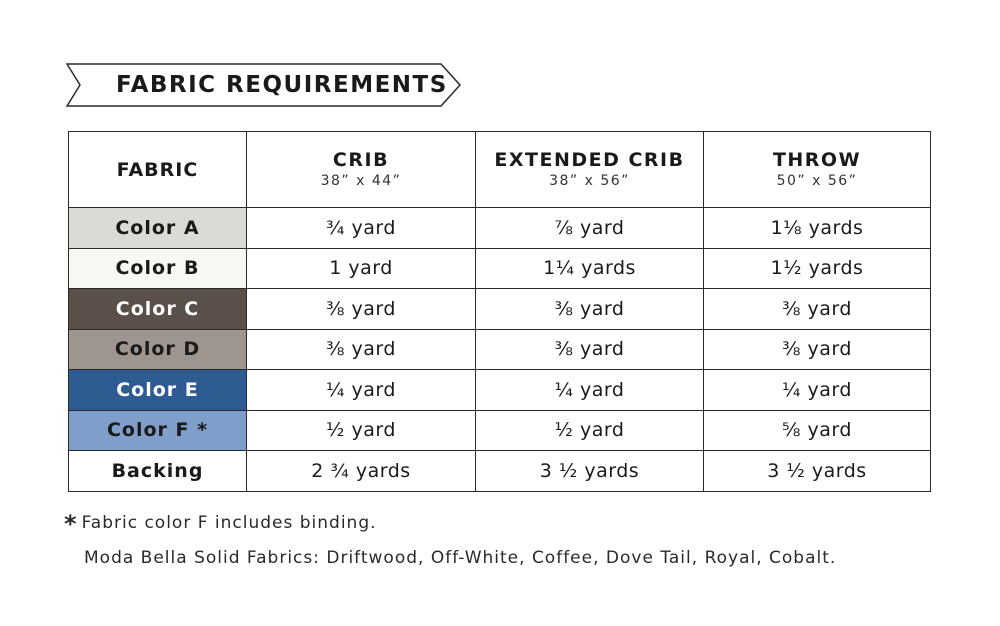 The height and width of the screenshot is (626, 1000). I want to click on page-title: FABRIC REQUIREMENTS, so click(282, 85).